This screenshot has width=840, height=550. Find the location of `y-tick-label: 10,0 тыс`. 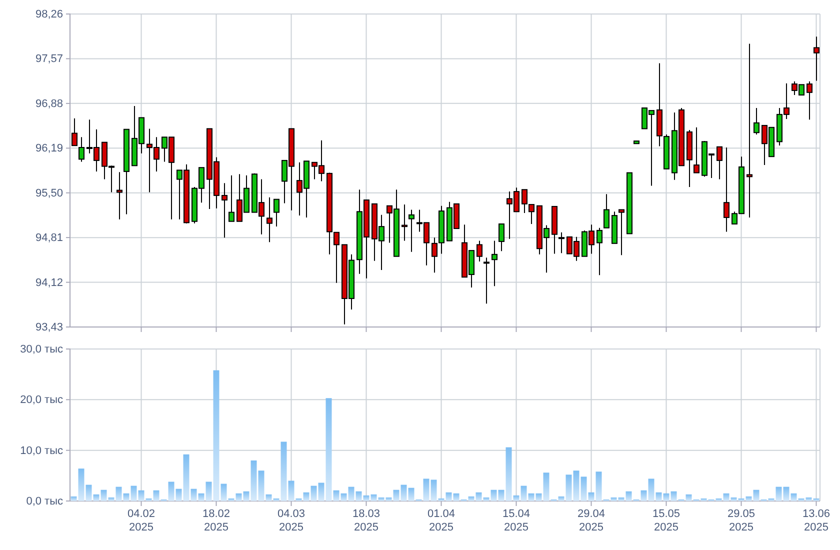

y-tick-label: 10,0 тыс is located at coordinates (42, 450).